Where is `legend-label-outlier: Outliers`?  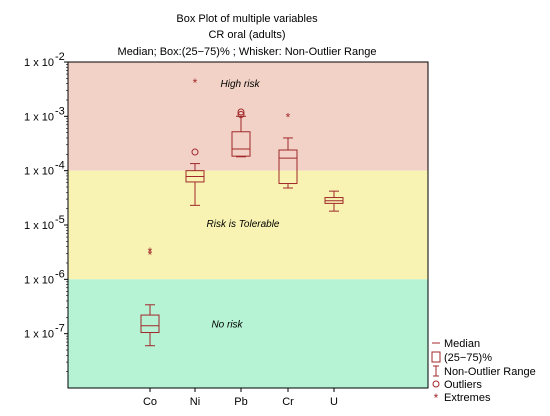
legend-label-outlier: Outliers is located at coordinates (463, 385).